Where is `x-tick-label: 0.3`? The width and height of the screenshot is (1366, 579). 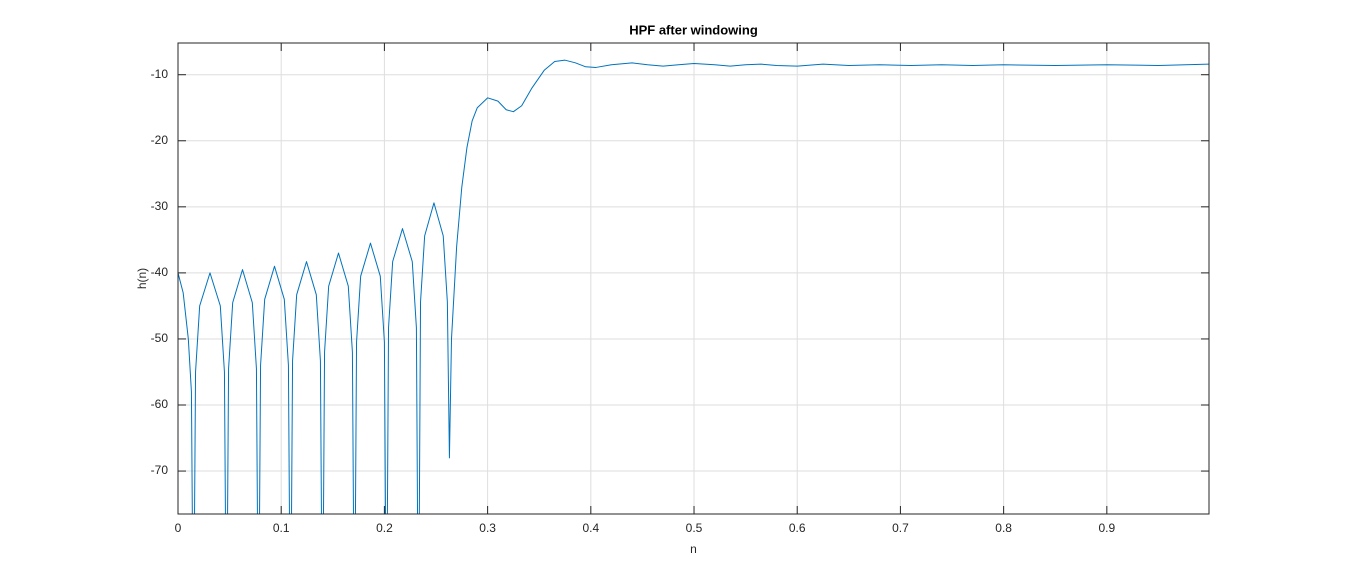
x-tick-label: 0.3 is located at coordinates (487, 528).